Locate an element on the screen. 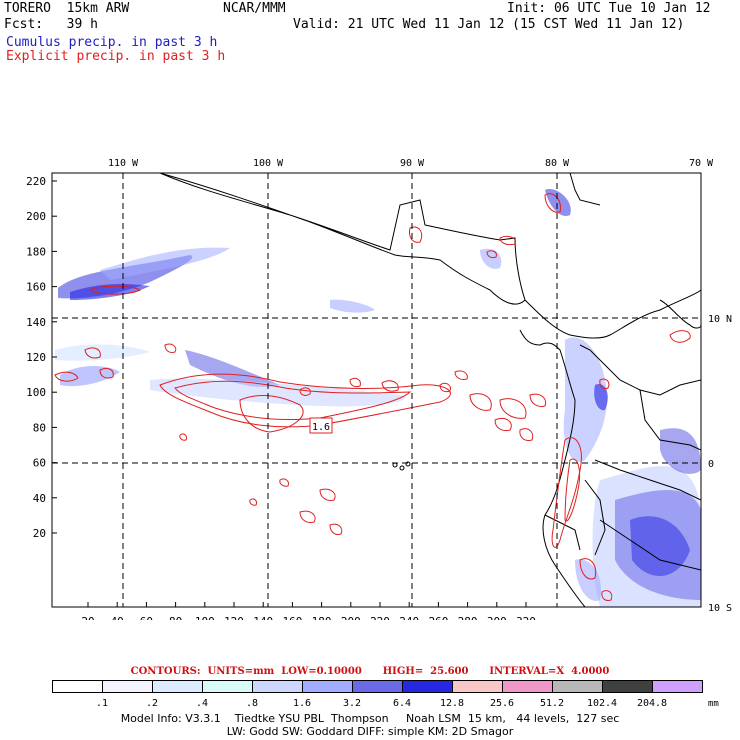  legend-label: 25.6 is located at coordinates (502, 703).